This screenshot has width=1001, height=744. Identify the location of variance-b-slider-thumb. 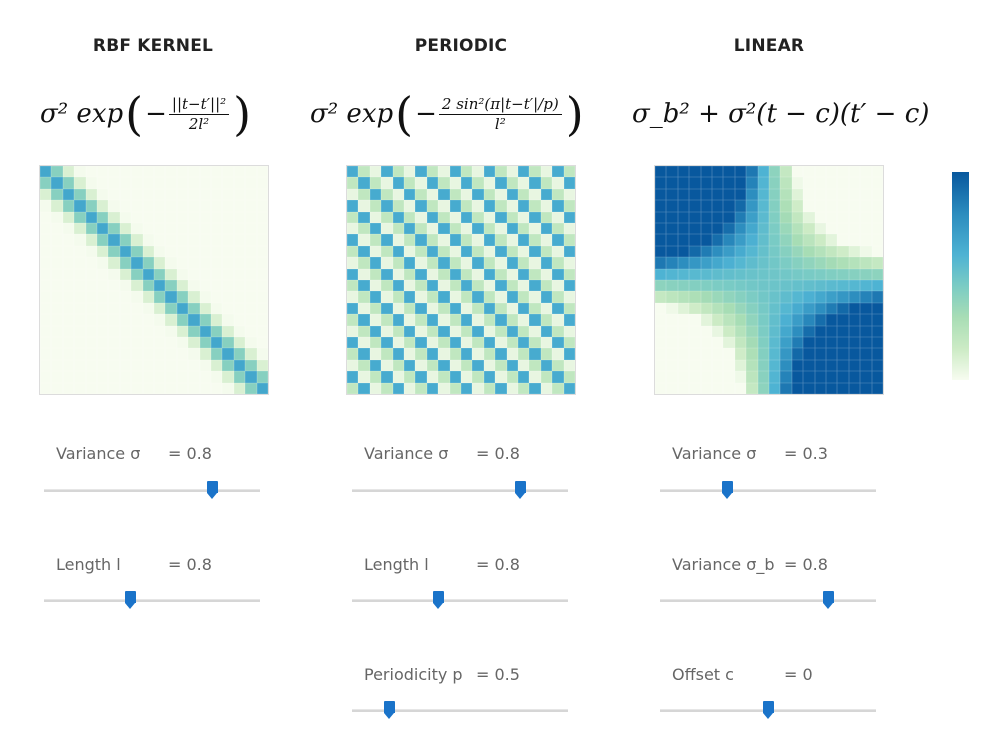
(829, 600).